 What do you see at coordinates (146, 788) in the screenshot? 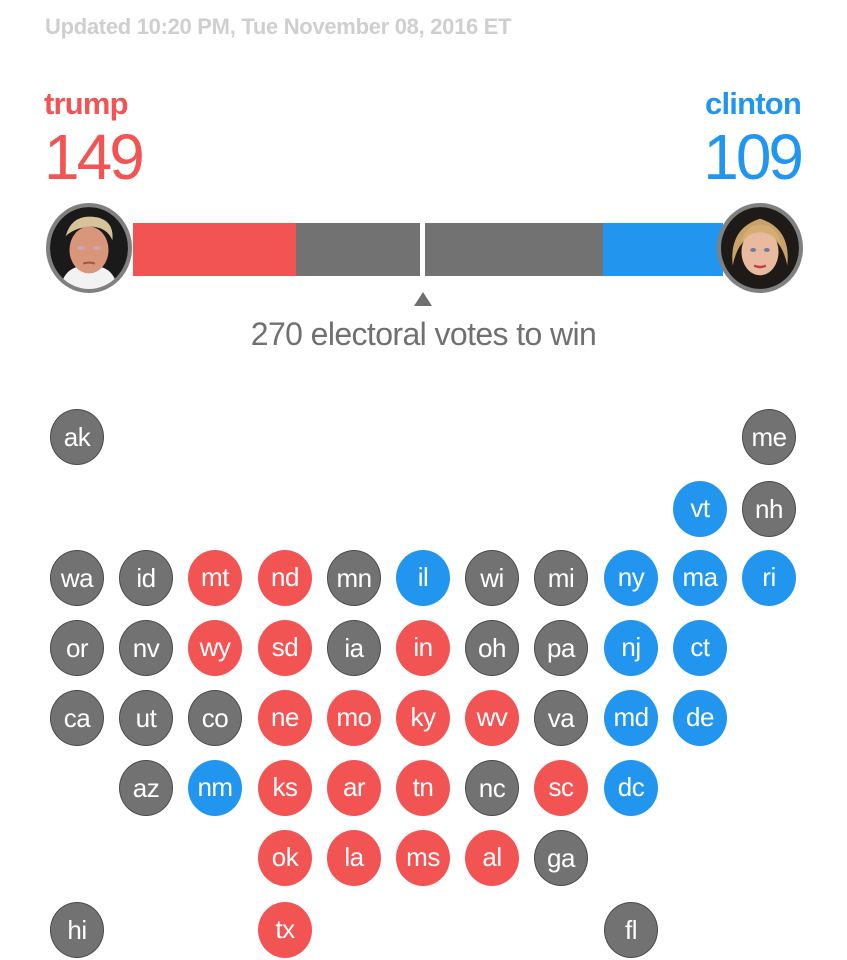
I see `state-tile-az: az` at bounding box center [146, 788].